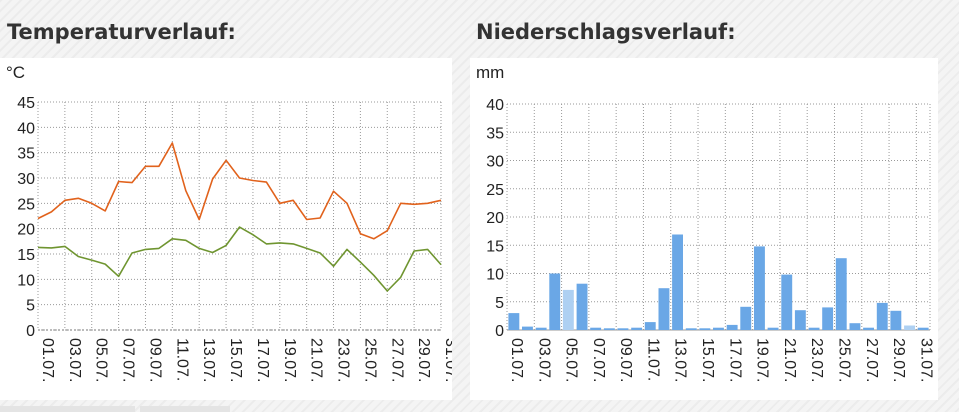  Describe the element at coordinates (15, 72) in the screenshot. I see `y-axis-unit-label: °C` at that location.